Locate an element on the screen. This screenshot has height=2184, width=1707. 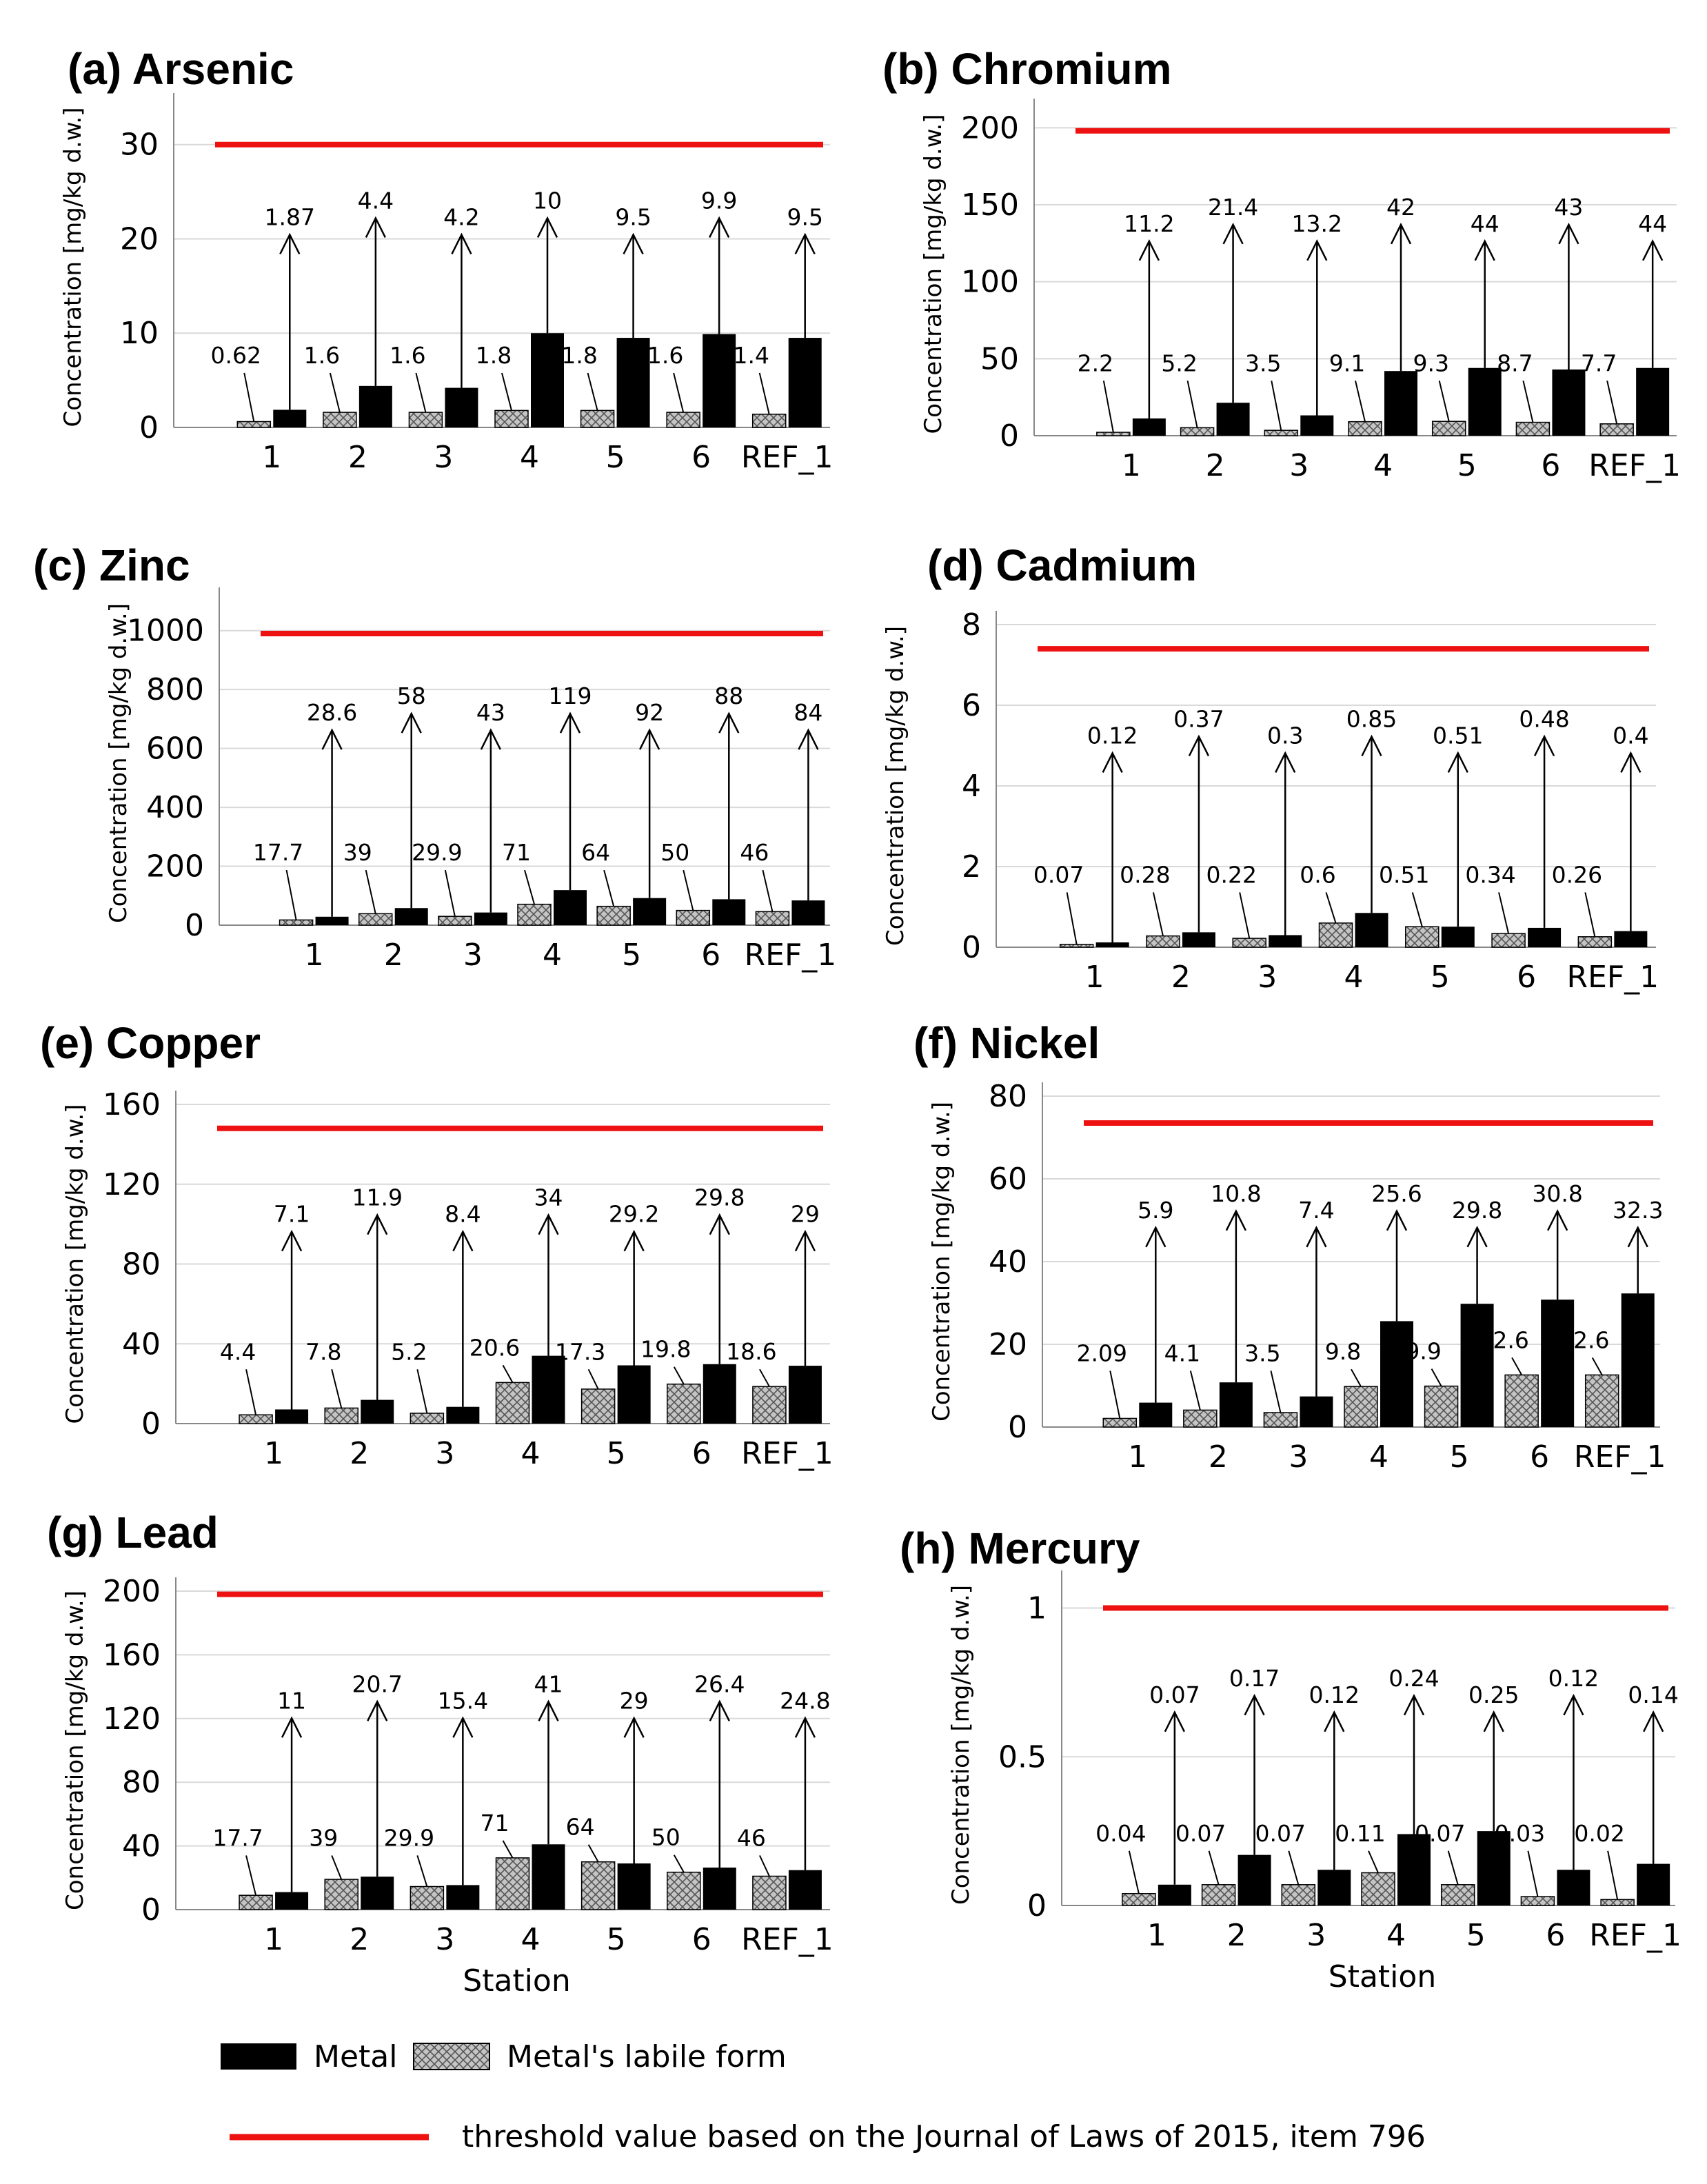
y-tick-label: 160 is located at coordinates (132, 1104).